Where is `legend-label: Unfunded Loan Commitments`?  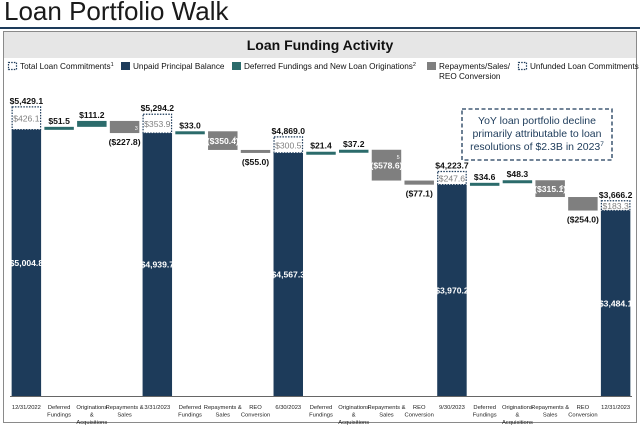 legend-label: Unfunded Loan Commitments is located at coordinates (584, 66).